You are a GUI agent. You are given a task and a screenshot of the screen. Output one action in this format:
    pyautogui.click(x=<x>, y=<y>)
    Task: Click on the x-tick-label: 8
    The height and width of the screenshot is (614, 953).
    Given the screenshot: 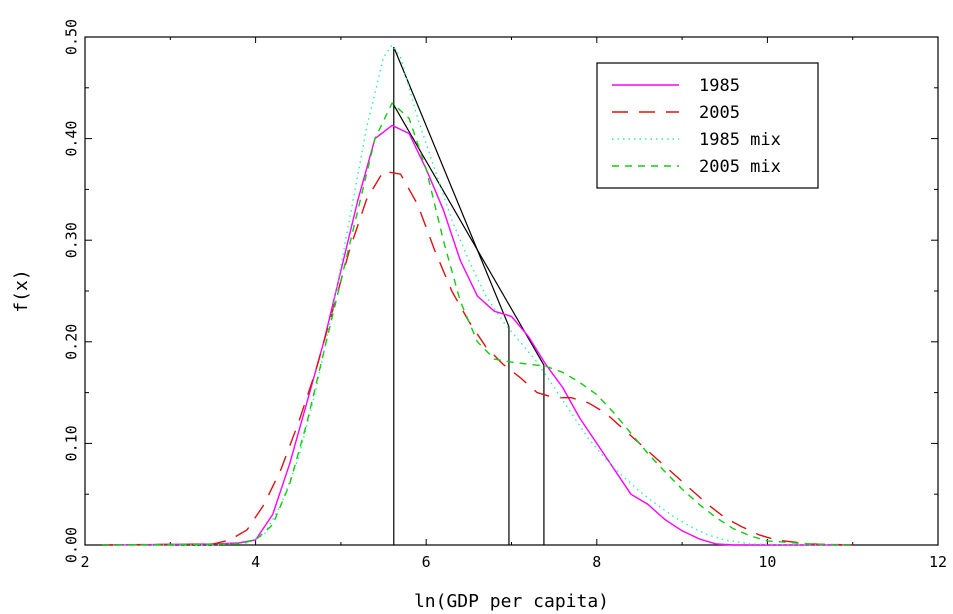 What is the action you would take?
    pyautogui.click(x=596, y=562)
    